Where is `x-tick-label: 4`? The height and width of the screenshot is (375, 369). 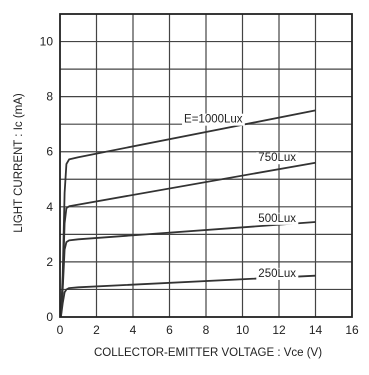
x-tick-label: 4 is located at coordinates (133, 330).